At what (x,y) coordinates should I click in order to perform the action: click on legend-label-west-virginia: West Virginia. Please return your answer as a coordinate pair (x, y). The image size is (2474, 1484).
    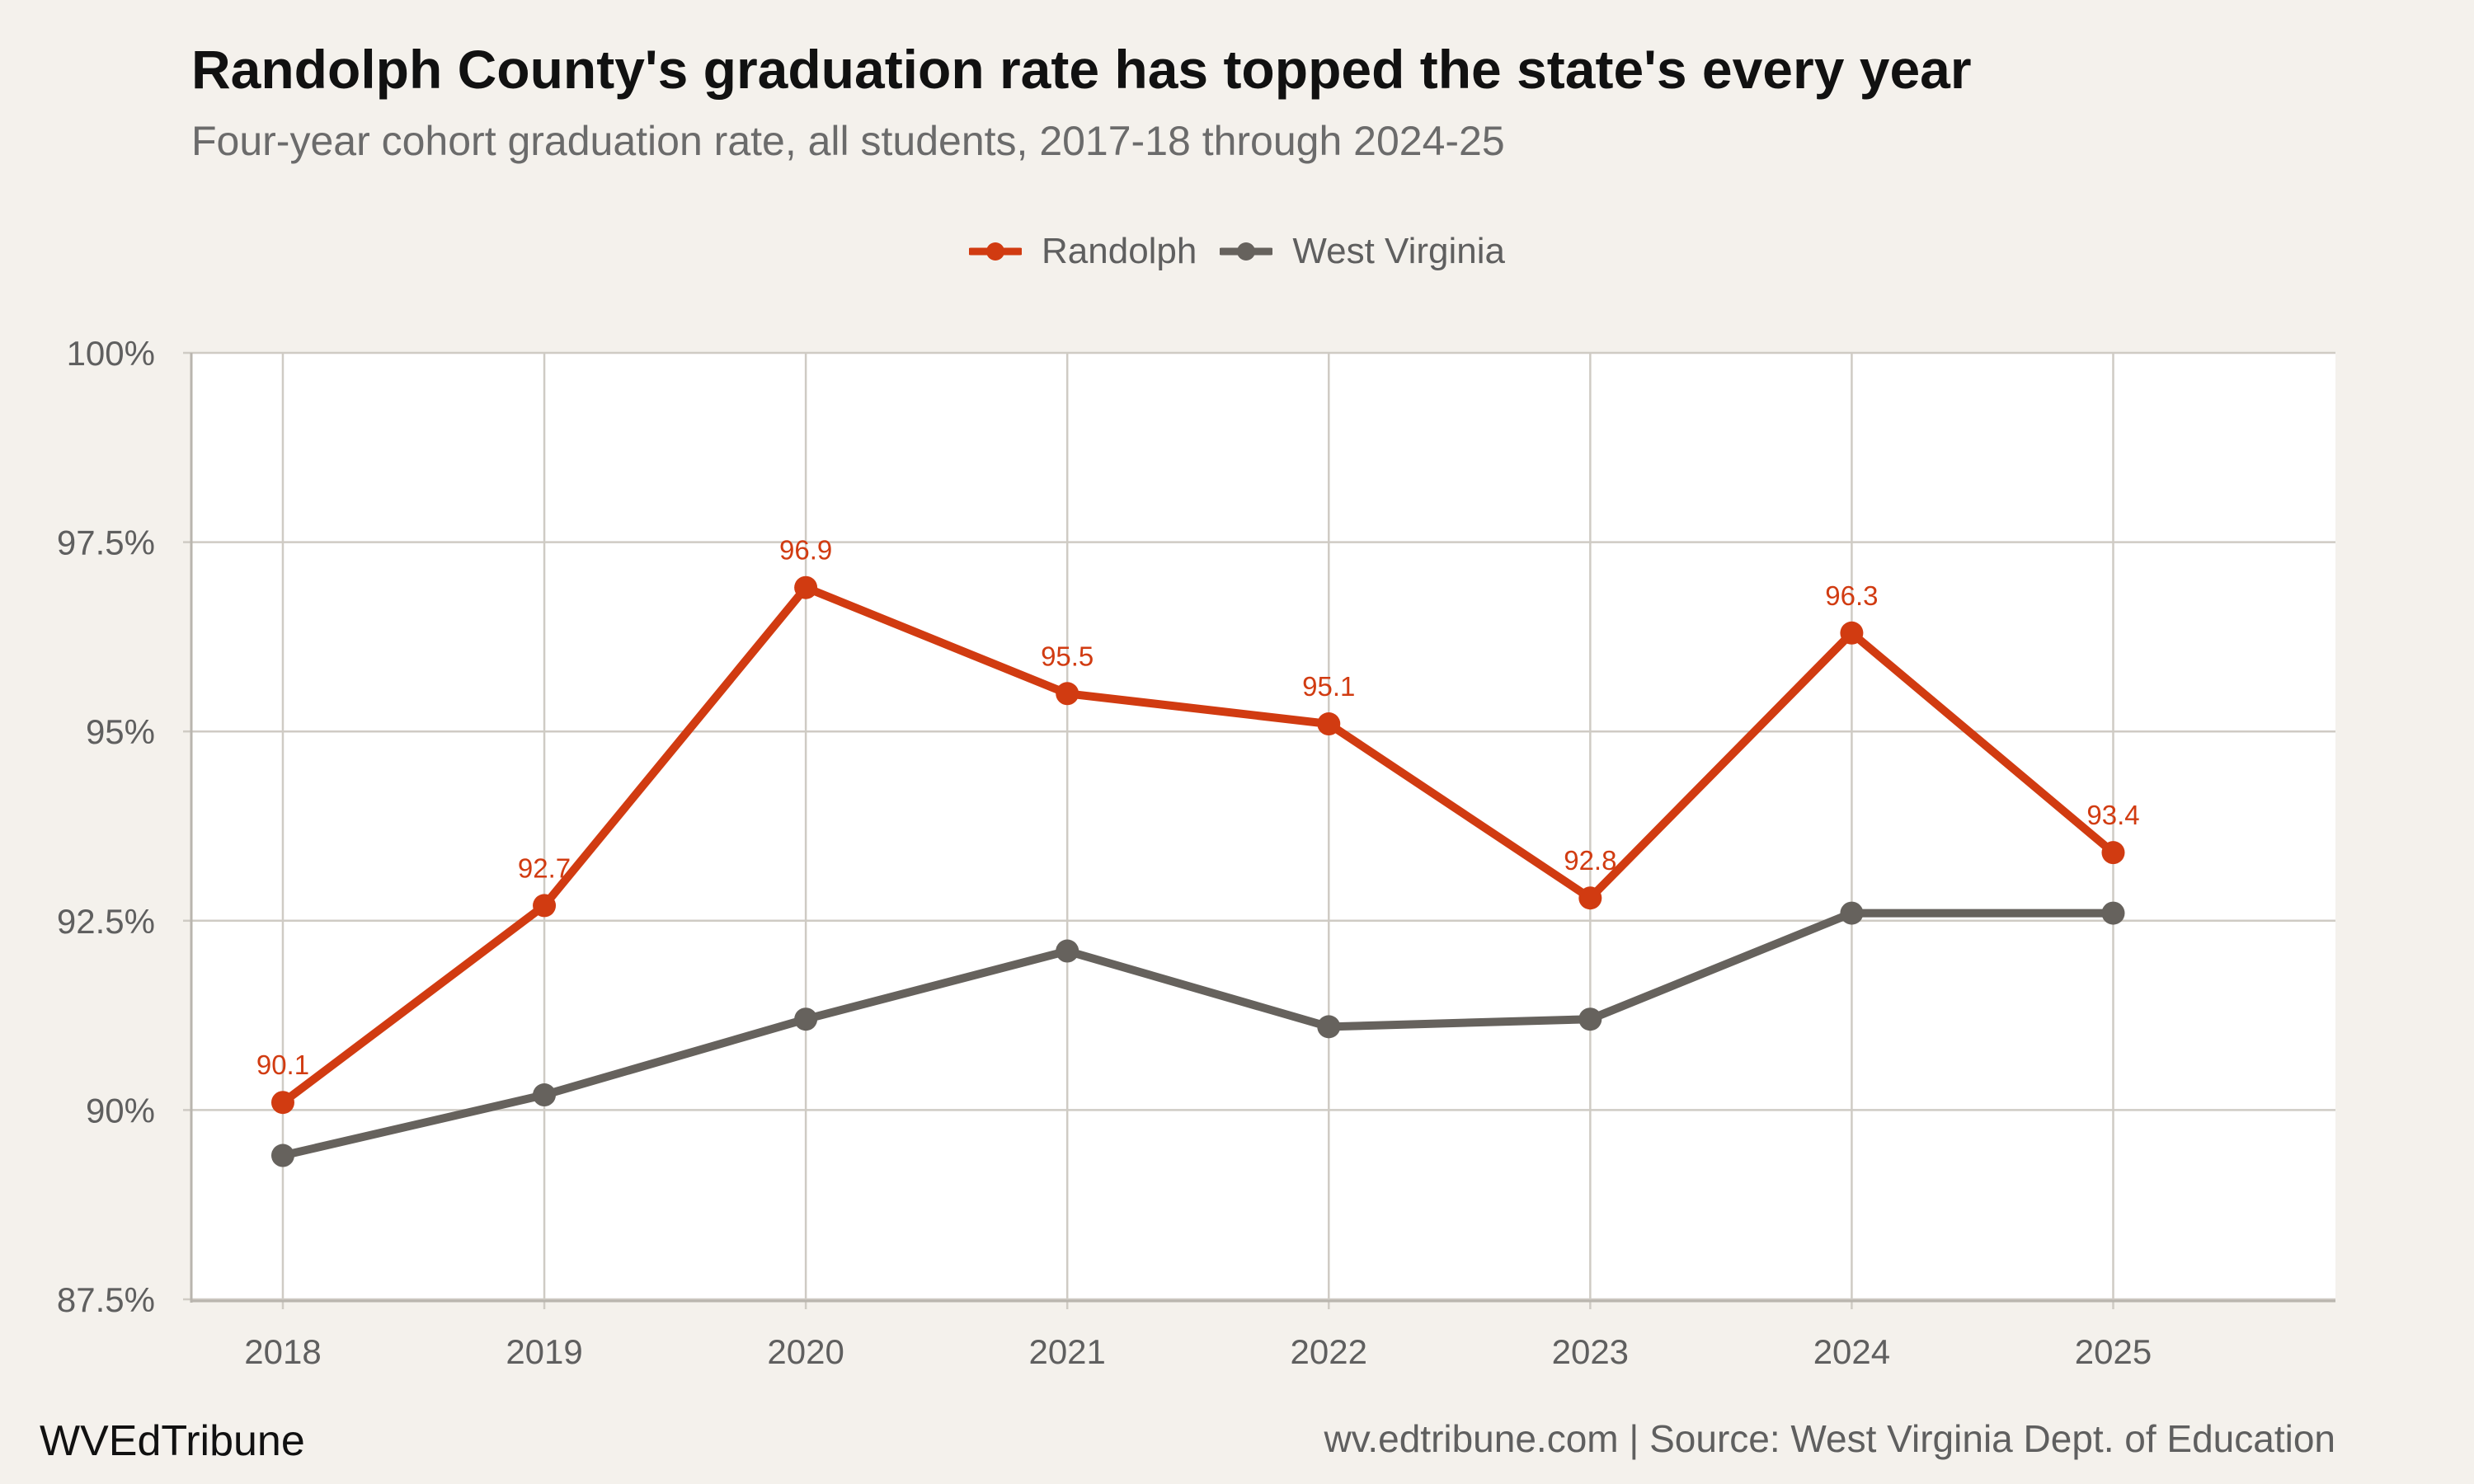
    Looking at the image, I should click on (1398, 251).